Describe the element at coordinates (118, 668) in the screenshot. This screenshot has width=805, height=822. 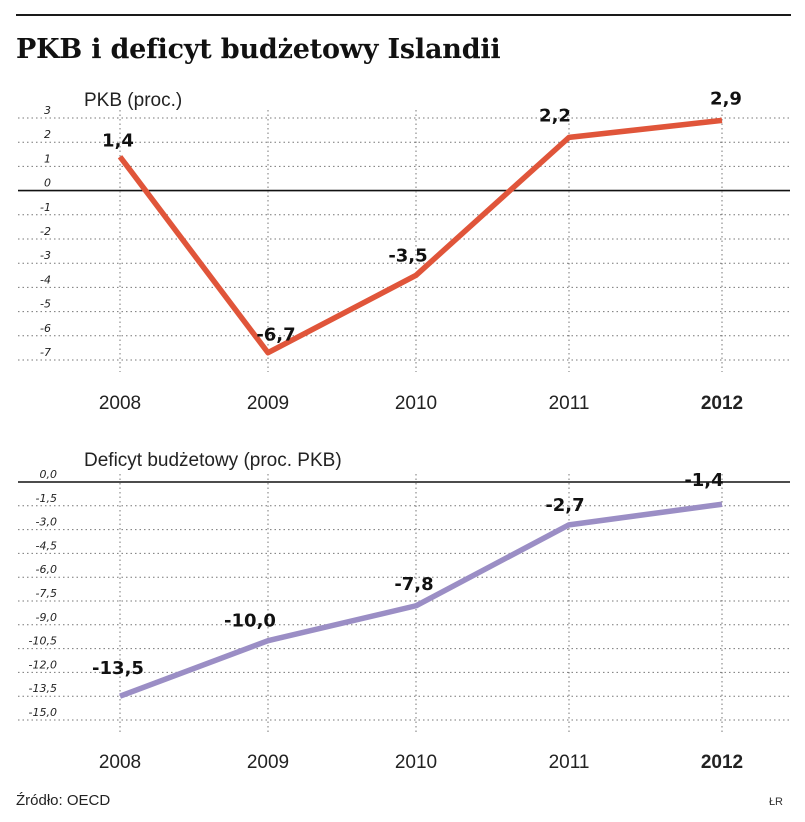
I see `data-label: -13,5` at that location.